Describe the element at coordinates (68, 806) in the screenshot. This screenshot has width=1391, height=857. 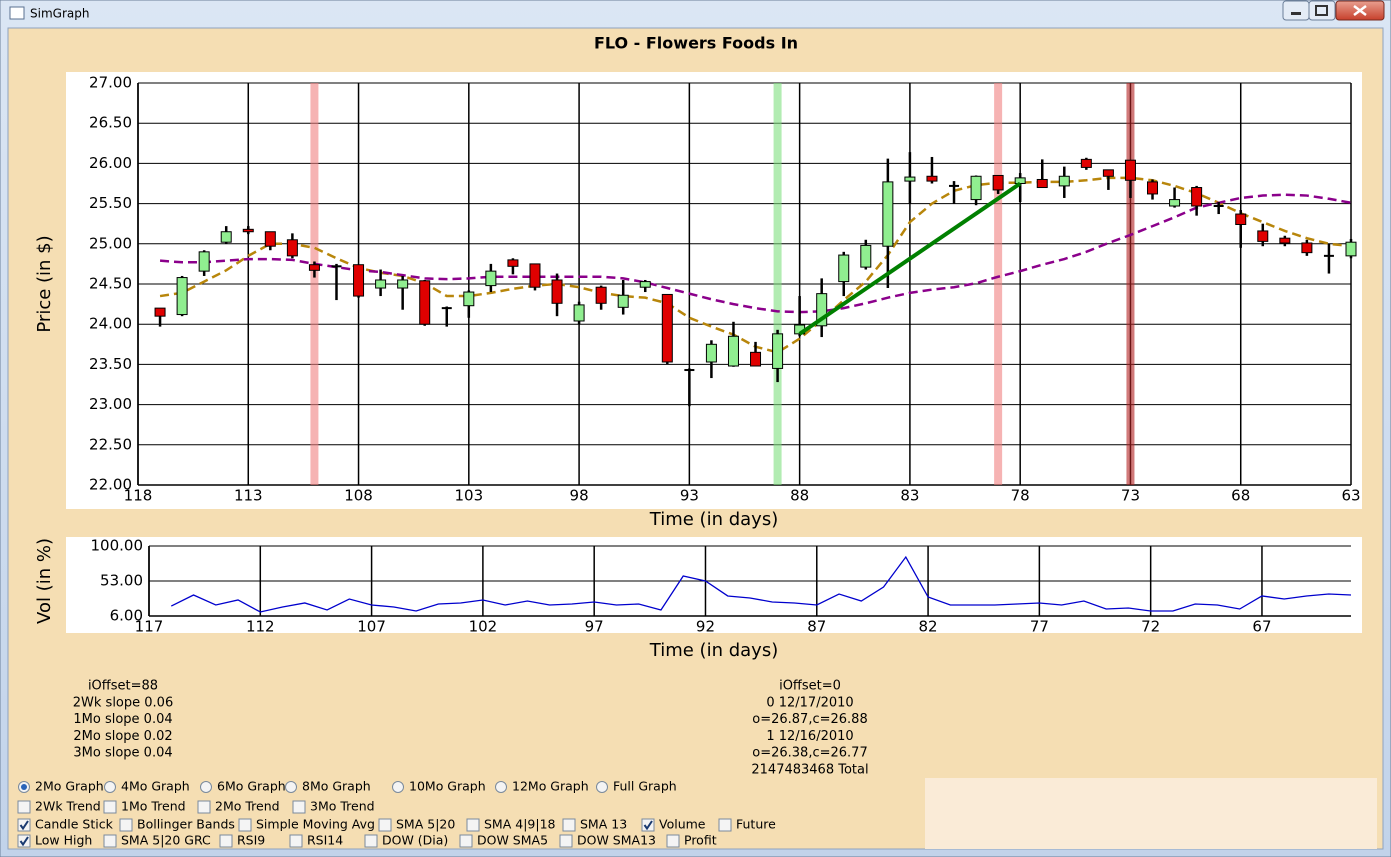
I see `control-label: 2Wk Trend` at that location.